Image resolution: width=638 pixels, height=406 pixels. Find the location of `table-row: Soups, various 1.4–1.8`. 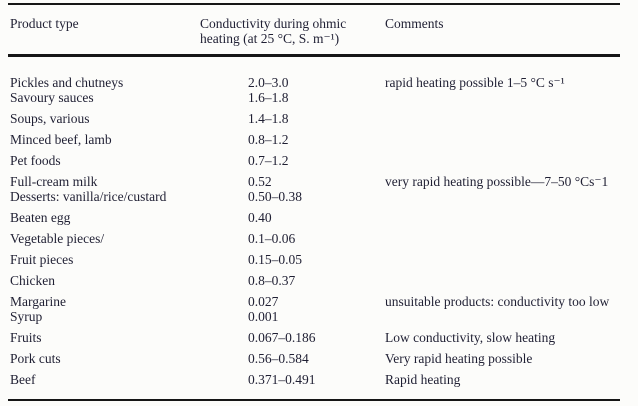

table-row: Soups, various 1.4–1.8 is located at coordinates (314, 118).